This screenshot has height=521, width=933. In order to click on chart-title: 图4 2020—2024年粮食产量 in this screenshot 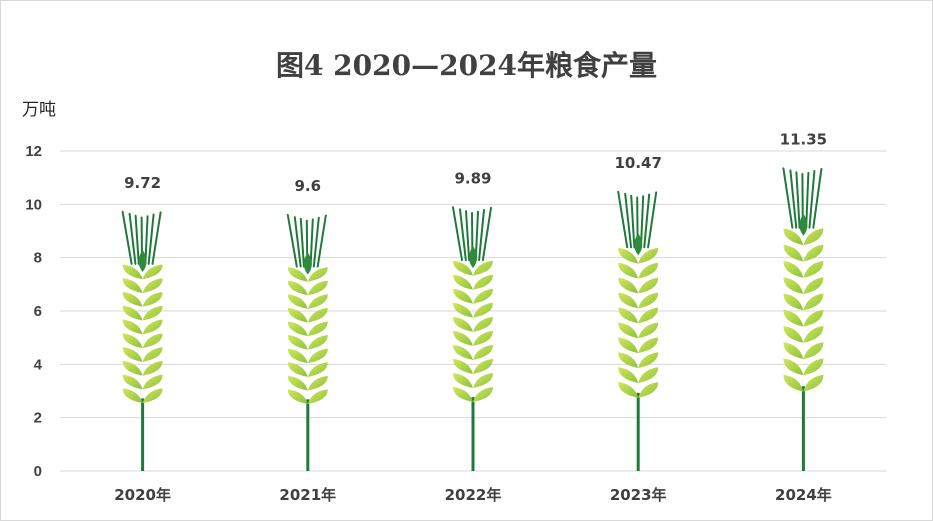, I will do `click(466, 65)`.